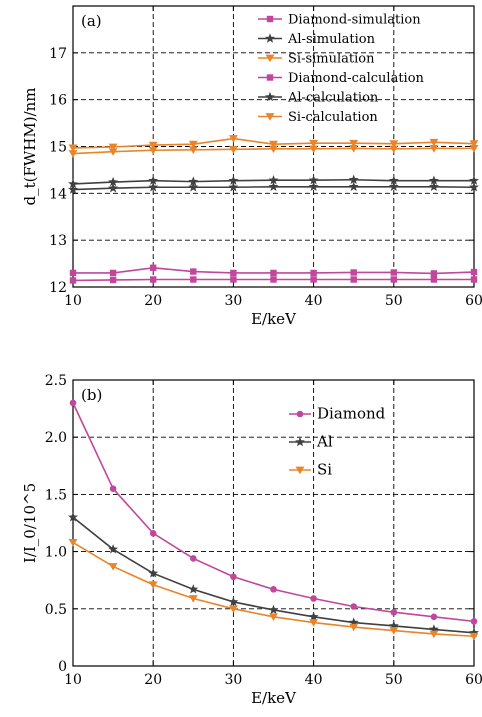 This screenshot has height=717, width=482. Describe the element at coordinates (30, 146) in the screenshot. I see `y-axis-label: d_t(FWHM)/nm` at that location.